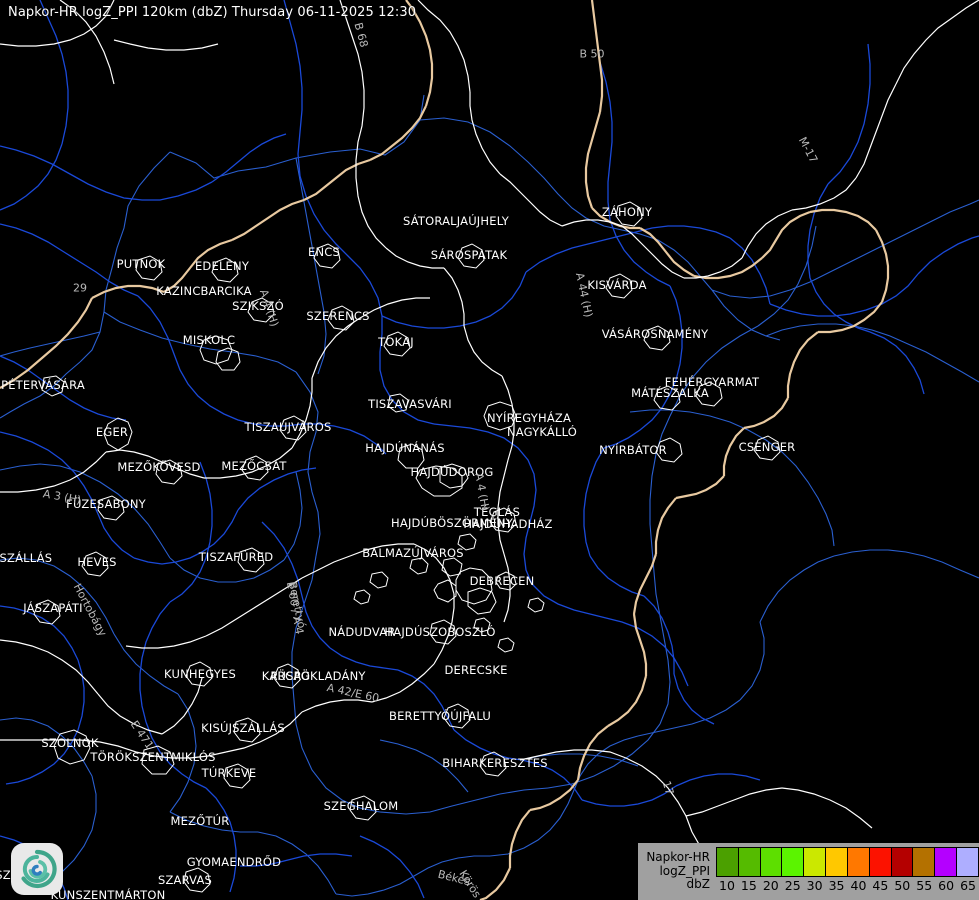  What do you see at coordinates (858, 885) in the screenshot?
I see `legend-tick-label: 40` at bounding box center [858, 885].